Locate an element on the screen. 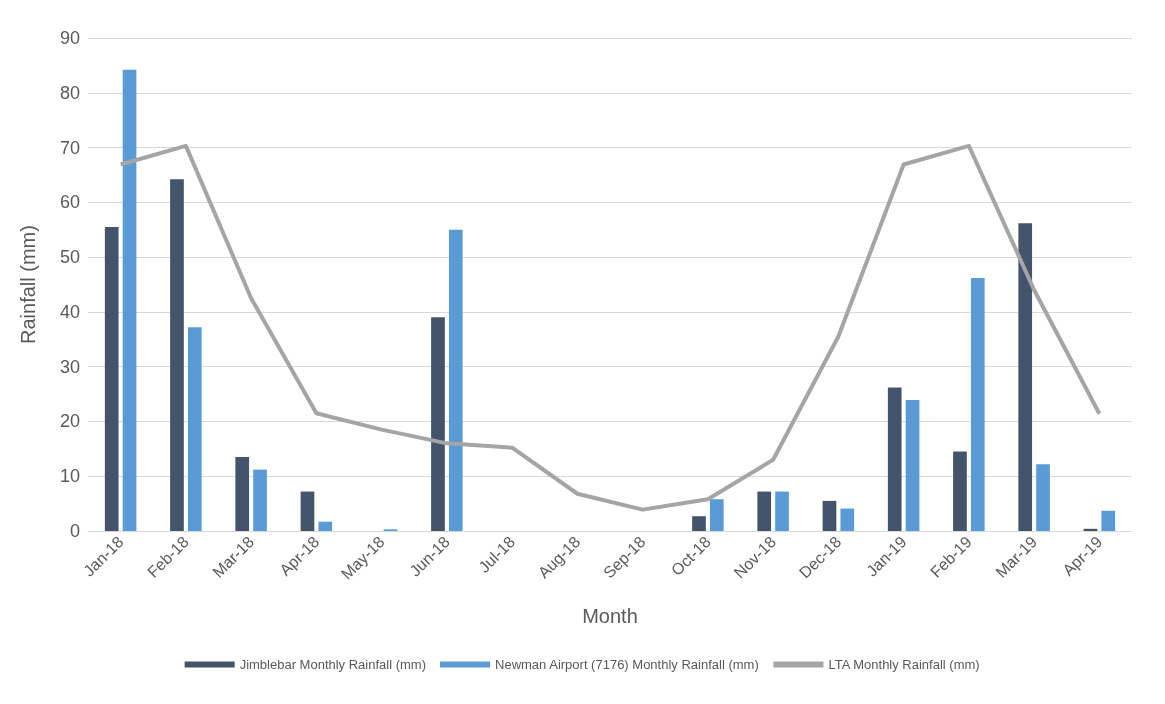  y-tick-label: 40 is located at coordinates (69, 311).